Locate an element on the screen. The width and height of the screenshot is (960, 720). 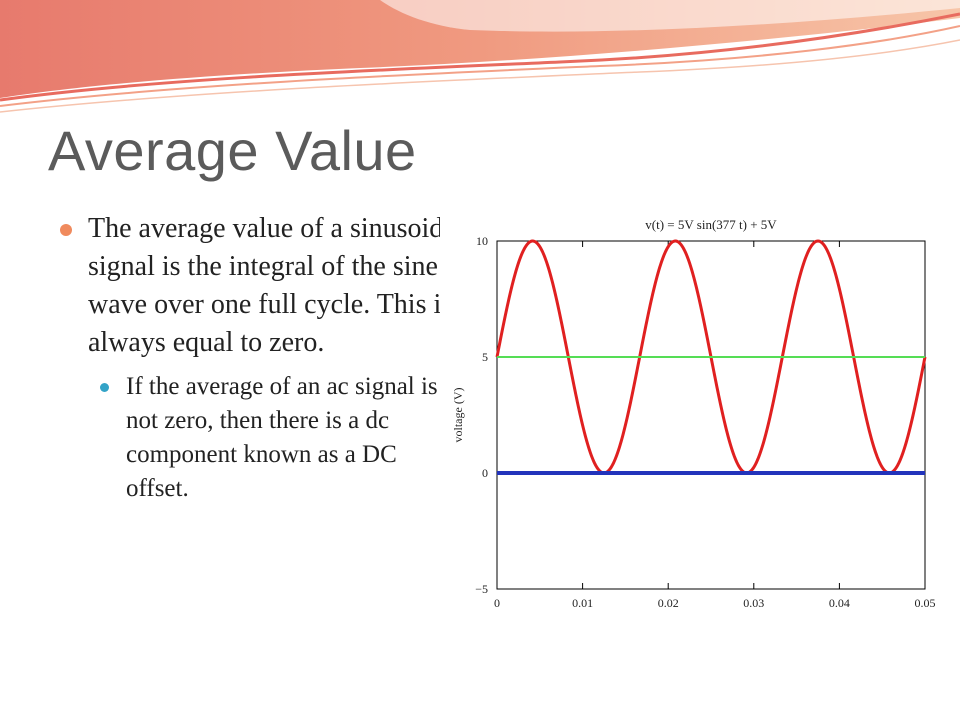
chart-title: v(t) = 5V sin(377 t) + 5V is located at coordinates (711, 224).